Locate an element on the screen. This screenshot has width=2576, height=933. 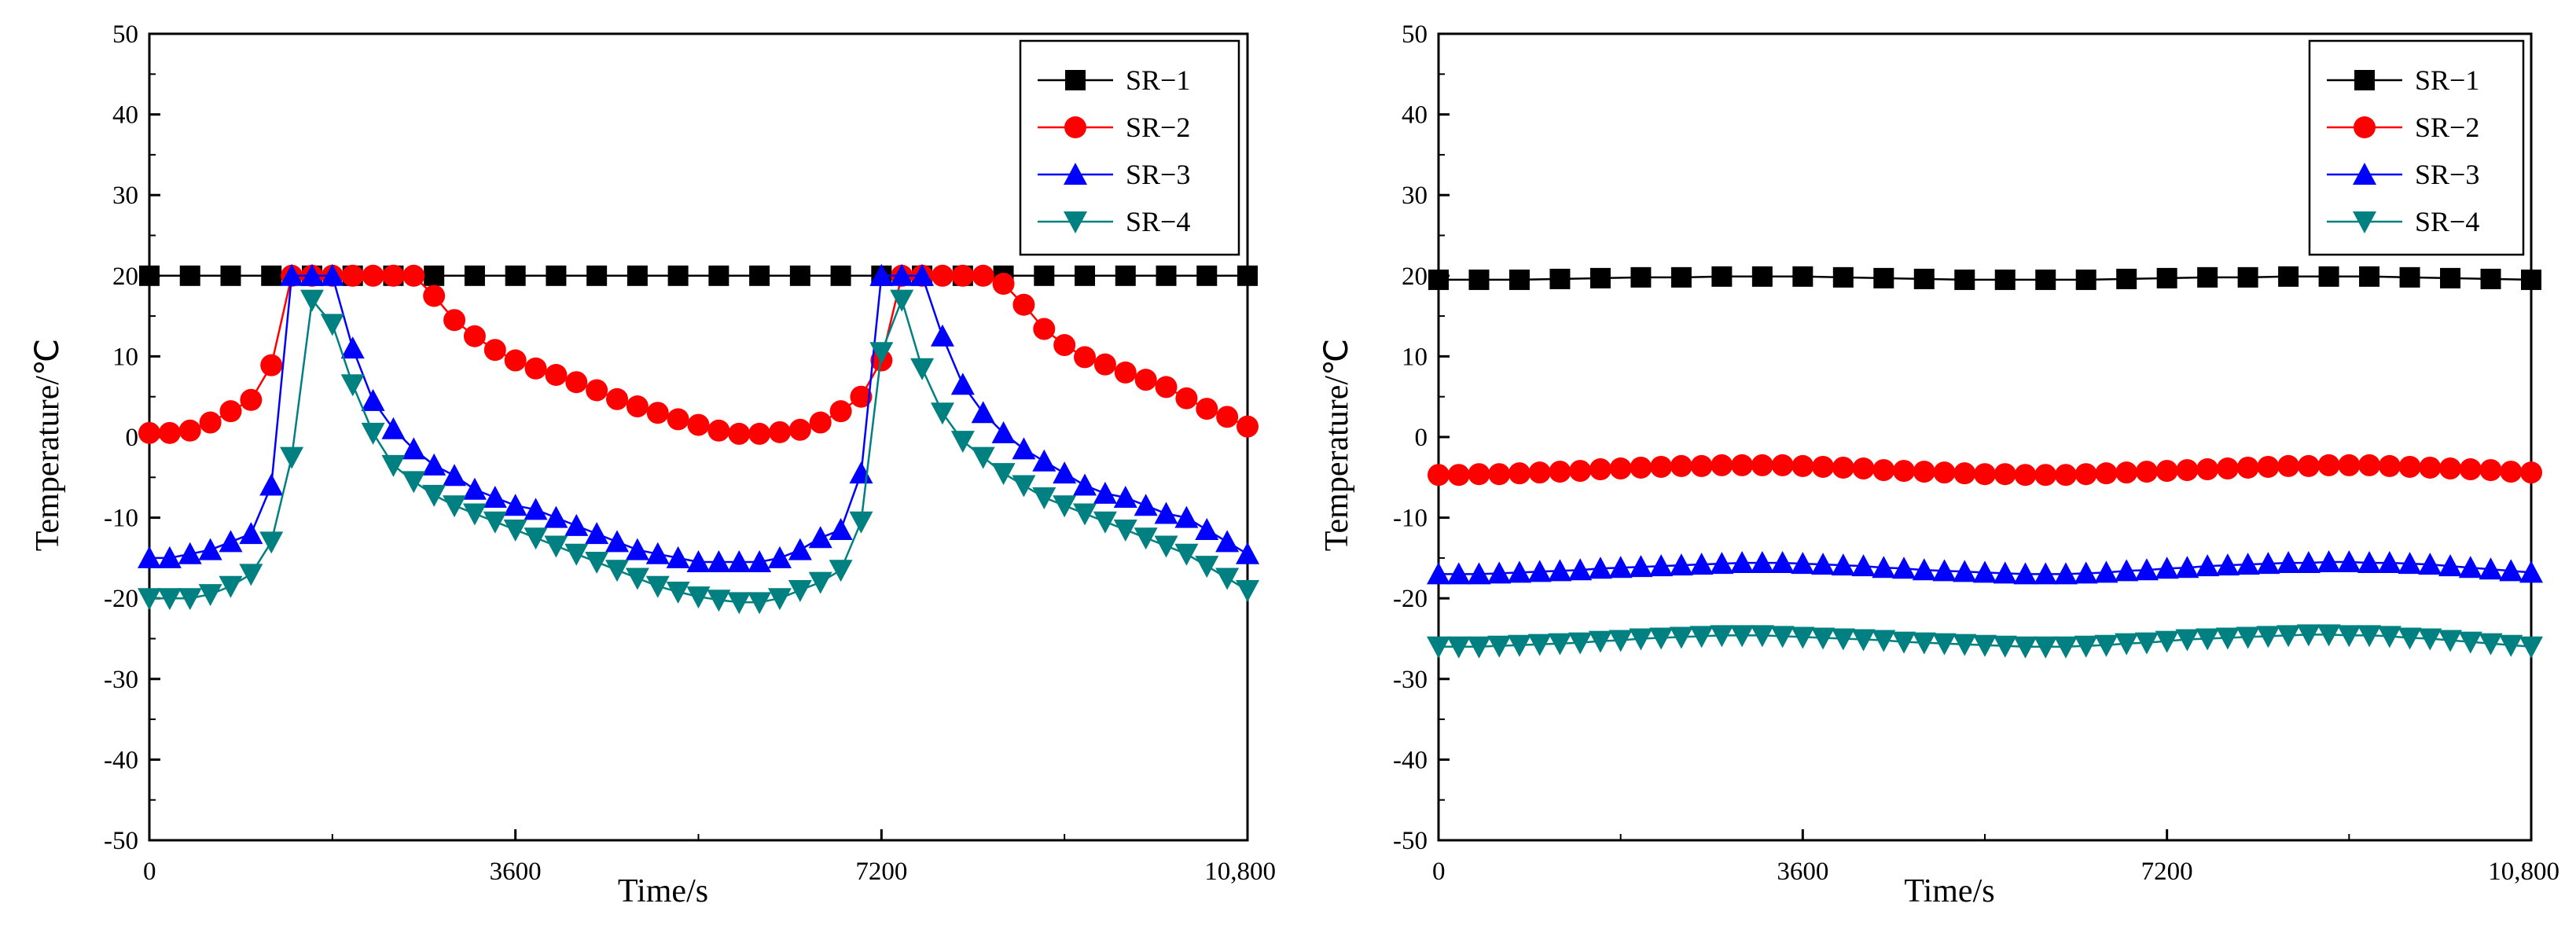
x-axis-title: Time/s is located at coordinates (1949, 891).